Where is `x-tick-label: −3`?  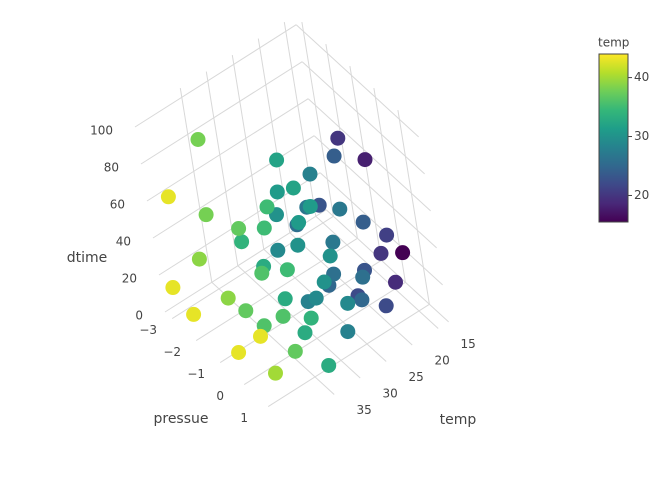 x-tick-label: −3 is located at coordinates (148, 330).